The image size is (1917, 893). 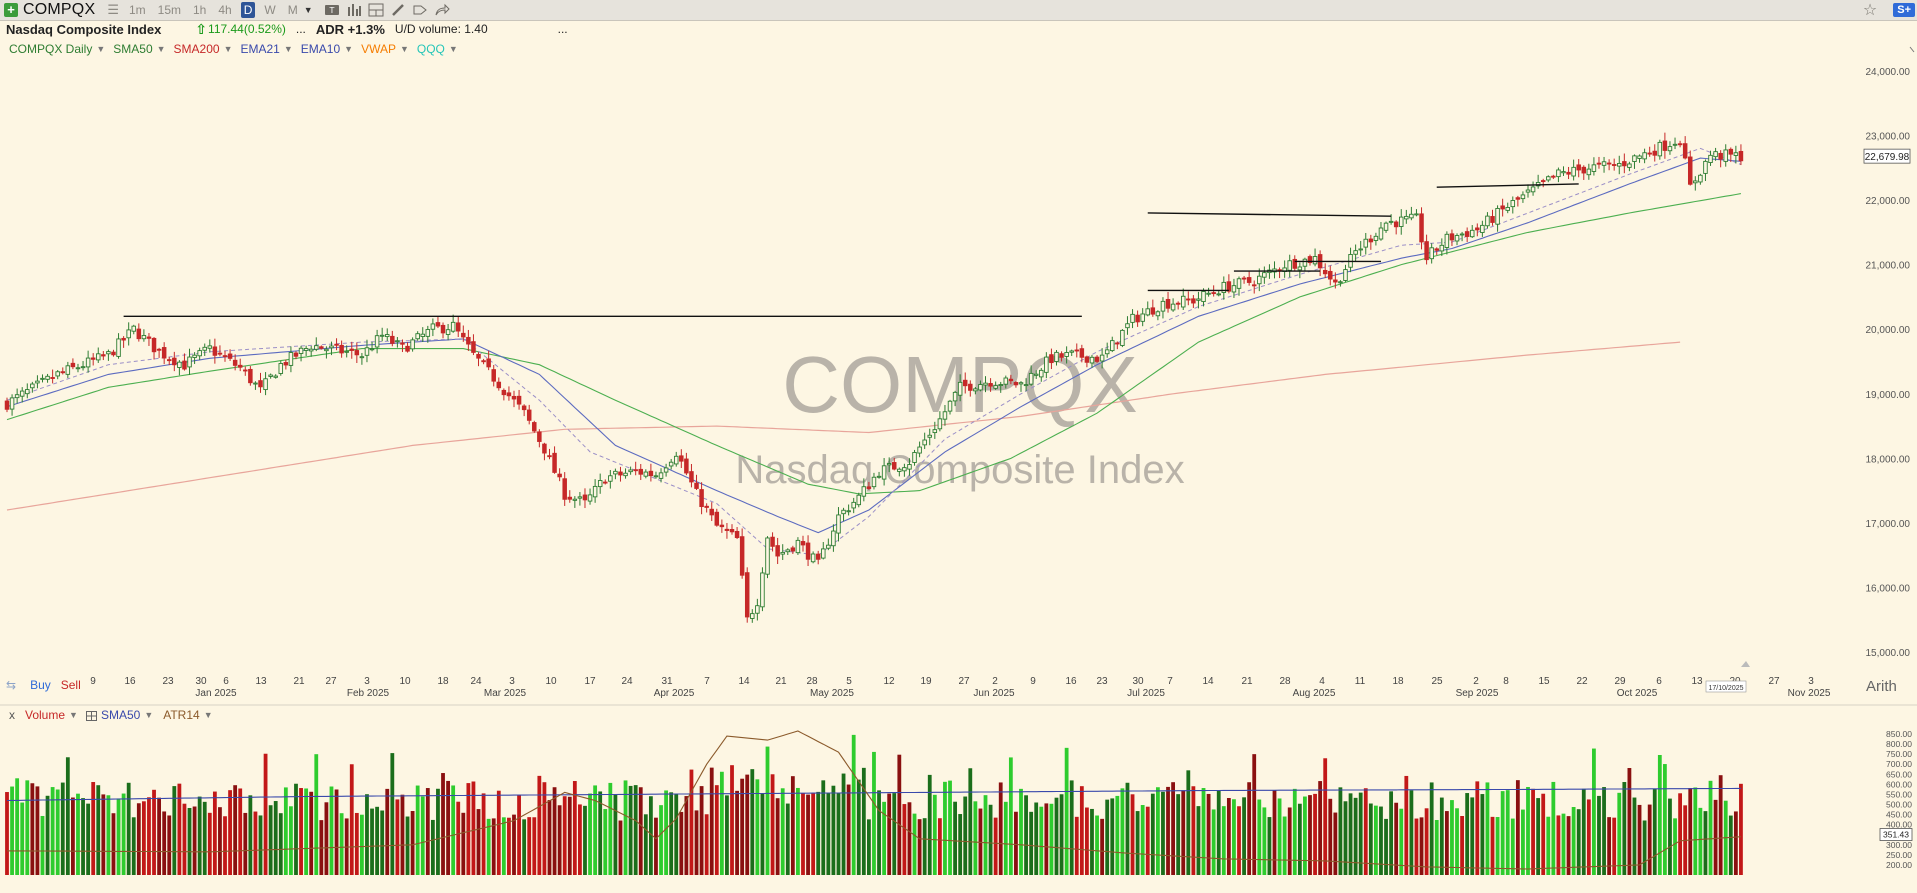 I want to click on indicator-qqq: QQQ, so click(x=430, y=49).